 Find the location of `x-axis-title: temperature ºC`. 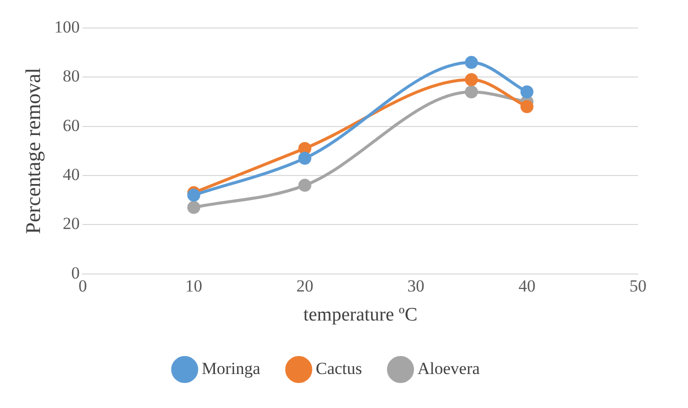

x-axis-title: temperature ºC is located at coordinates (360, 315).